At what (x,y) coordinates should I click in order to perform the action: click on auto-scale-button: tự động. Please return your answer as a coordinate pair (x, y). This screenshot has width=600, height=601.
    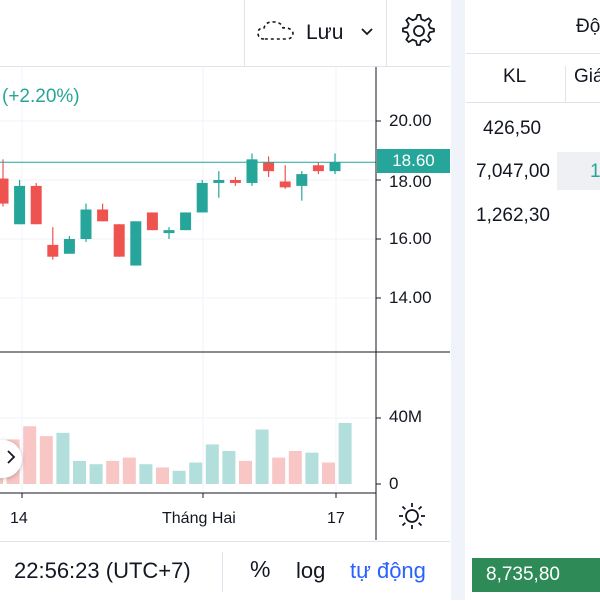
    Looking at the image, I should click on (388, 570).